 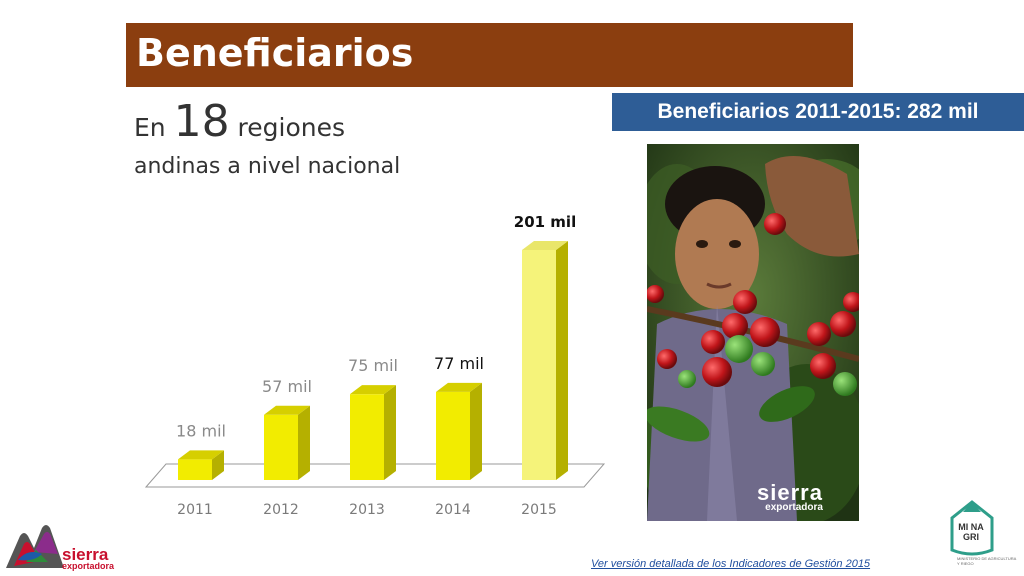 I want to click on photo-illustration, so click(x=753, y=332).